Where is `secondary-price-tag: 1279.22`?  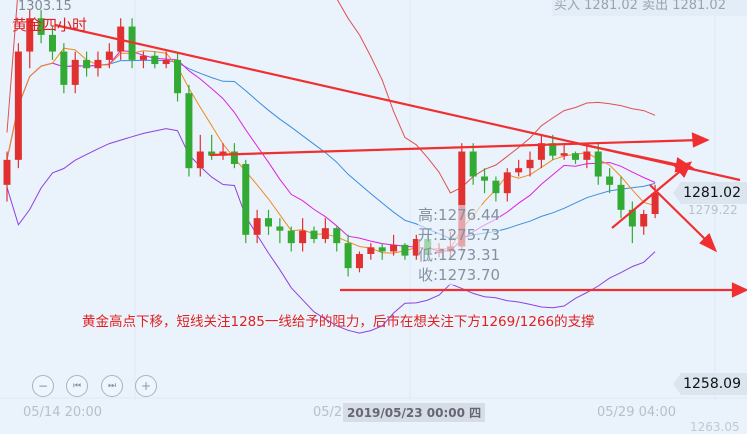
secondary-price-tag: 1279.22 is located at coordinates (713, 210).